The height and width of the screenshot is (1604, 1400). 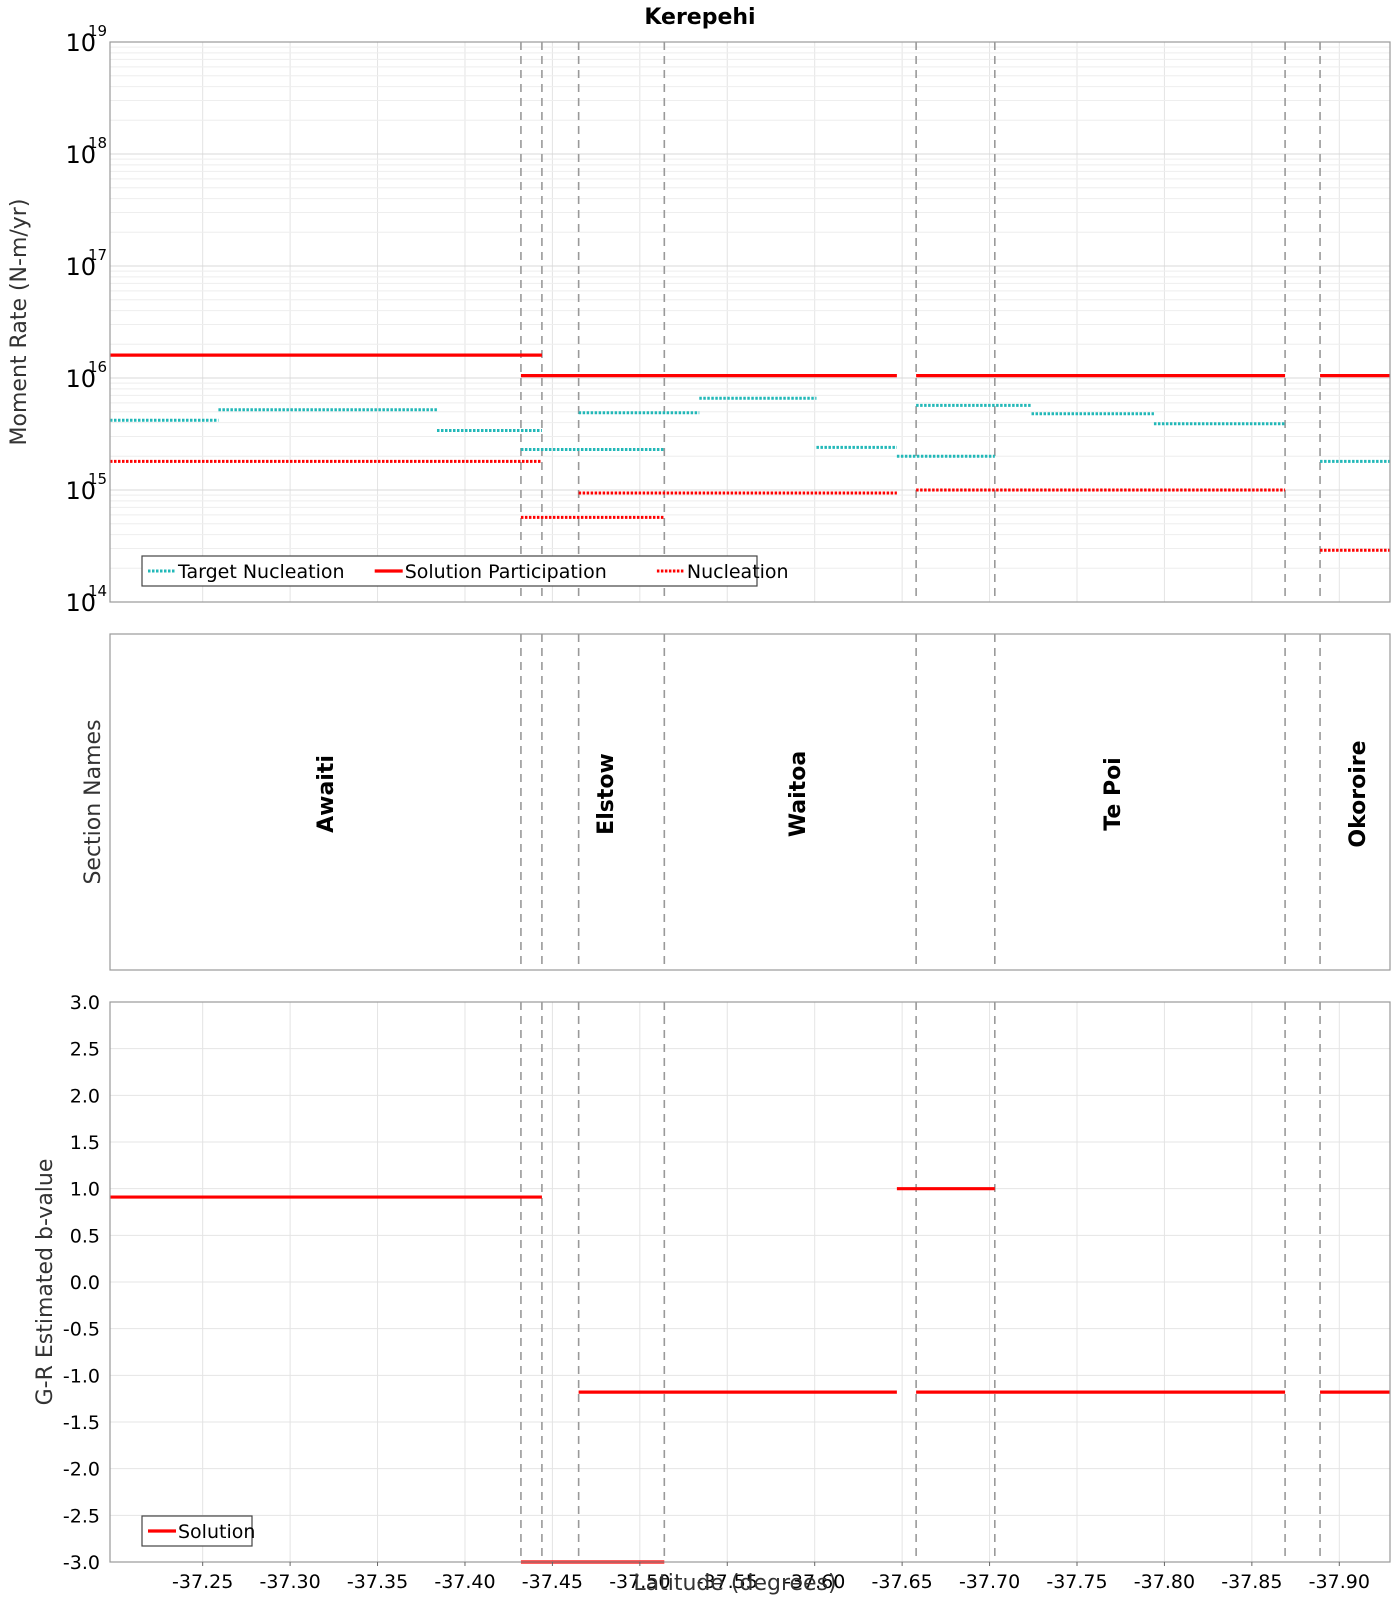 I want to click on x-tick-label: -37.25, so click(x=202, y=1582).